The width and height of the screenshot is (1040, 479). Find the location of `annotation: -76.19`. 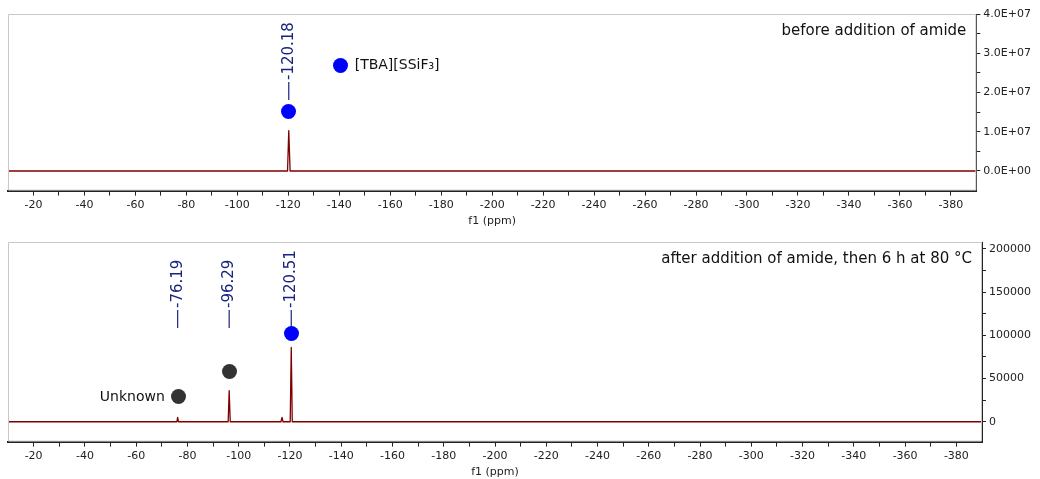

annotation: -76.19 is located at coordinates (176, 283).